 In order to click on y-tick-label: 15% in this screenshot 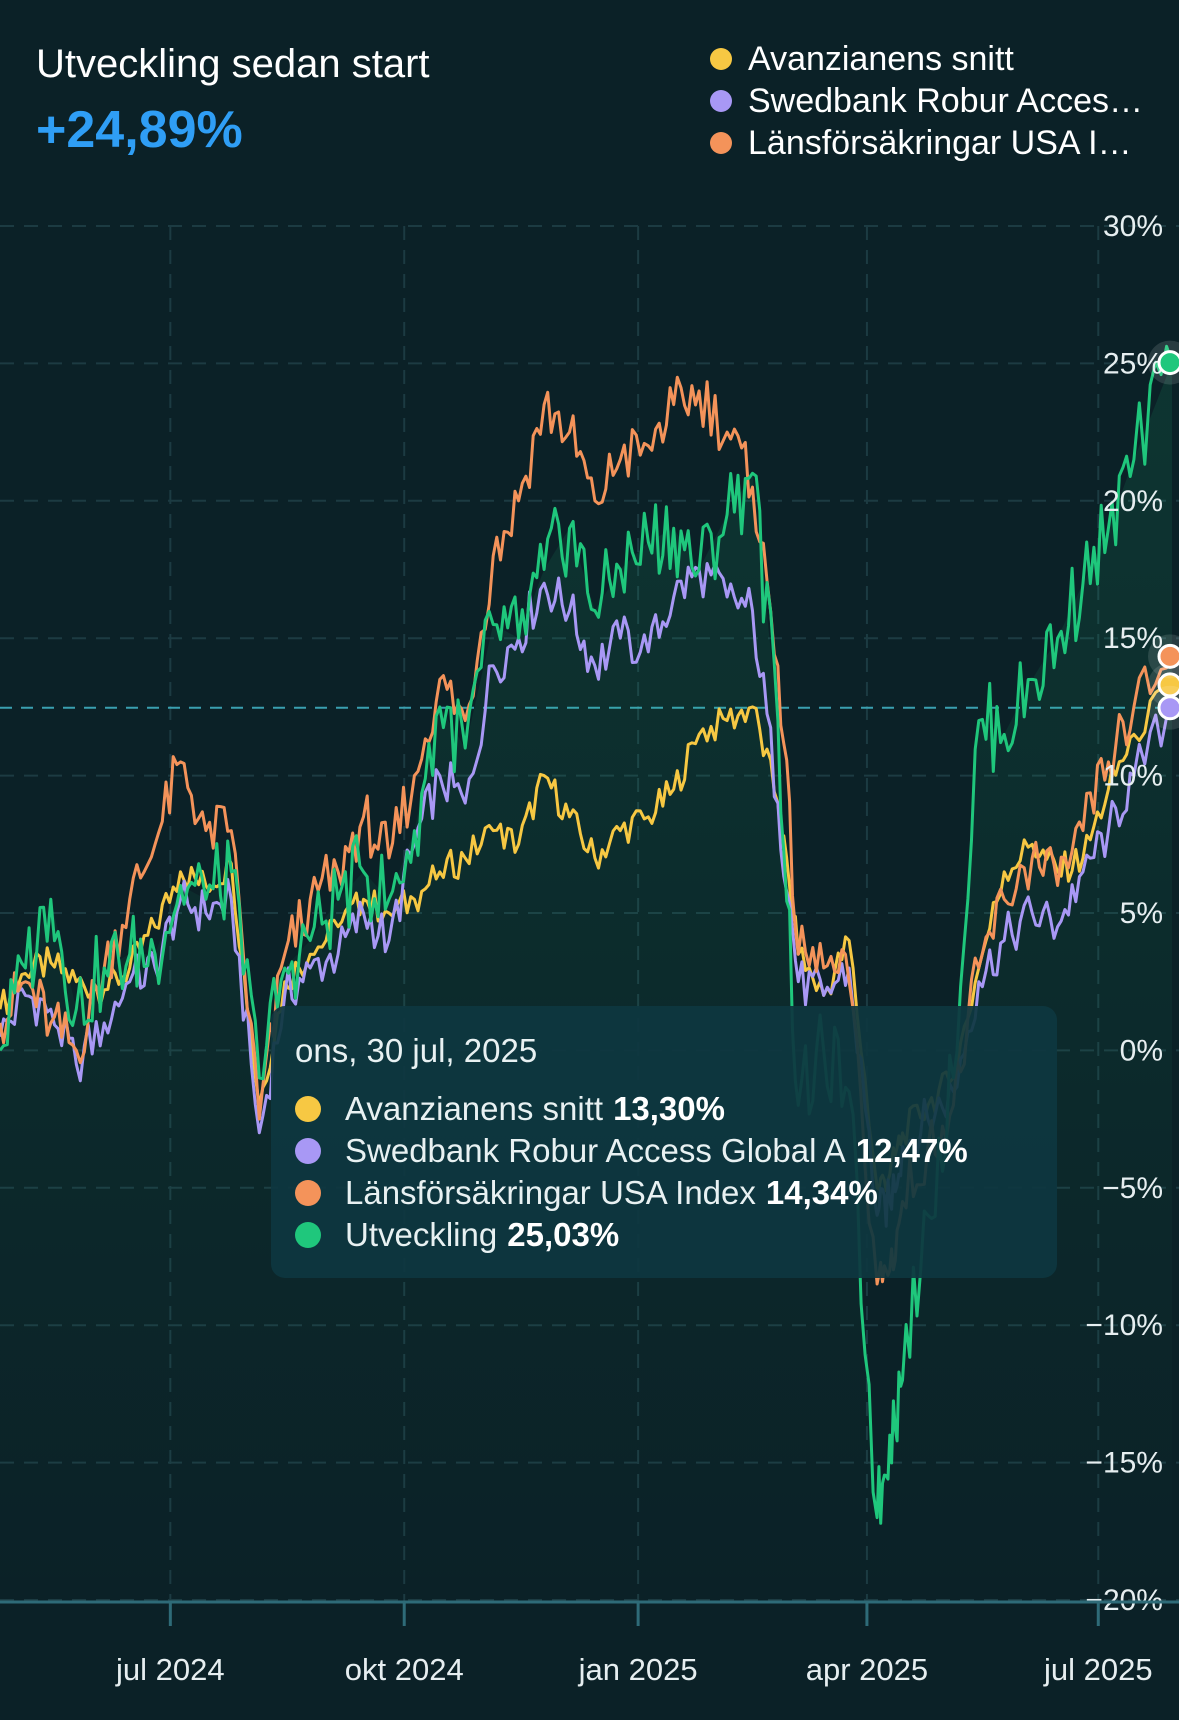, I will do `click(1133, 638)`.